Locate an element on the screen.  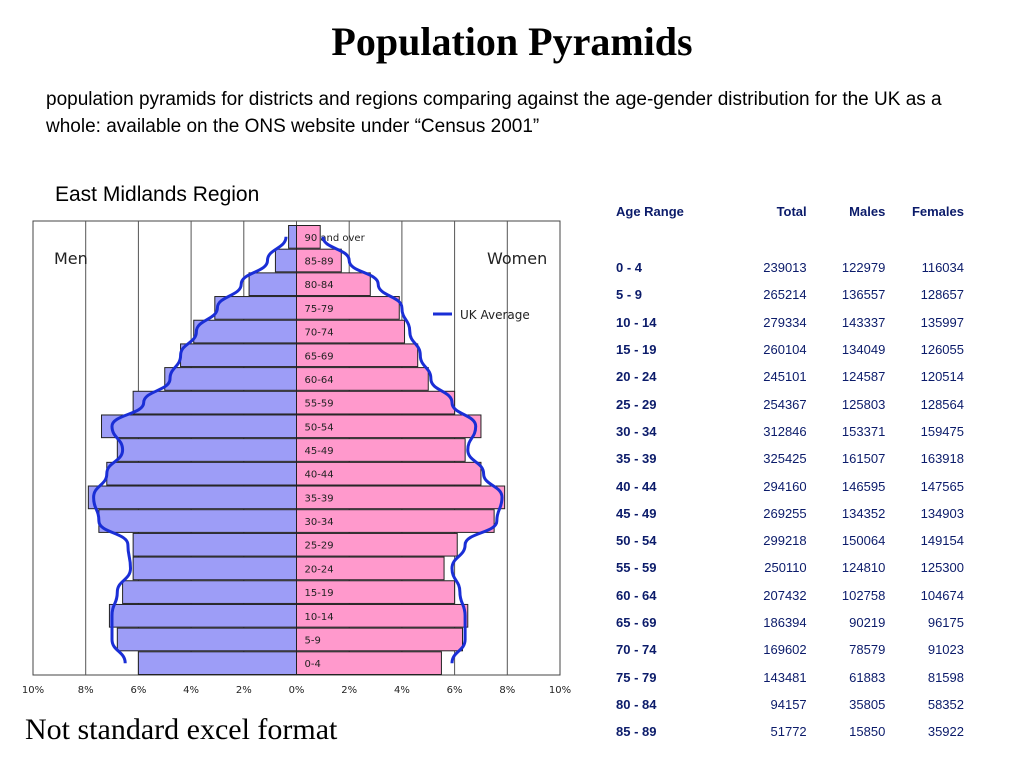
uk-average-line-women is located at coordinates (412, 450).